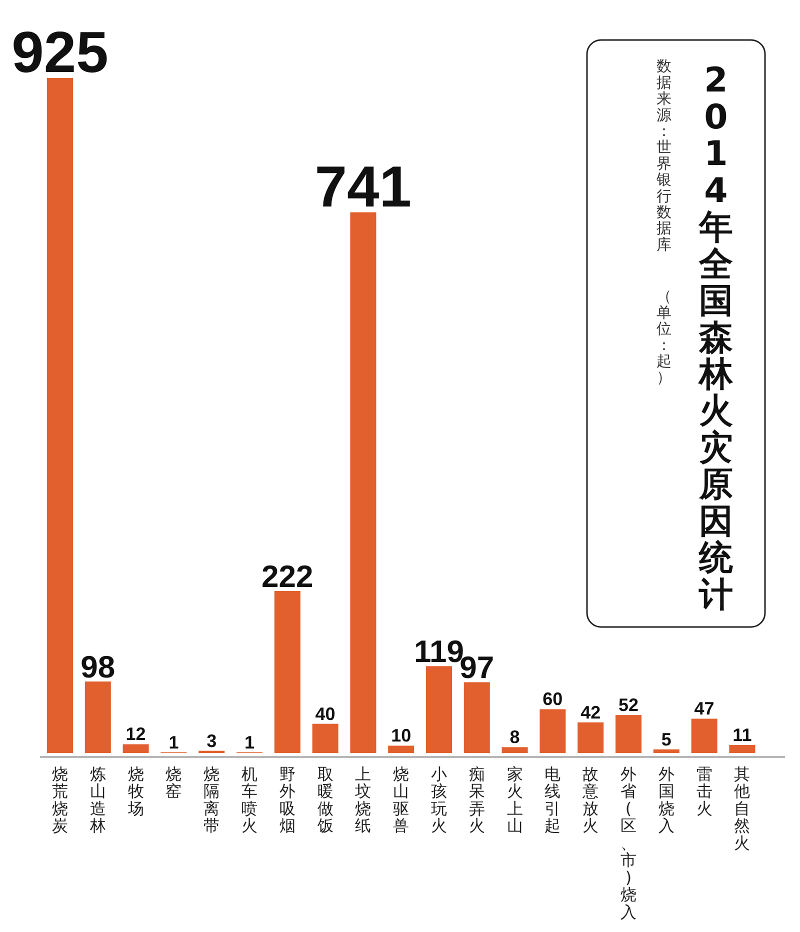 This screenshot has width=800, height=932. I want to click on data-label: 11, so click(742, 734).